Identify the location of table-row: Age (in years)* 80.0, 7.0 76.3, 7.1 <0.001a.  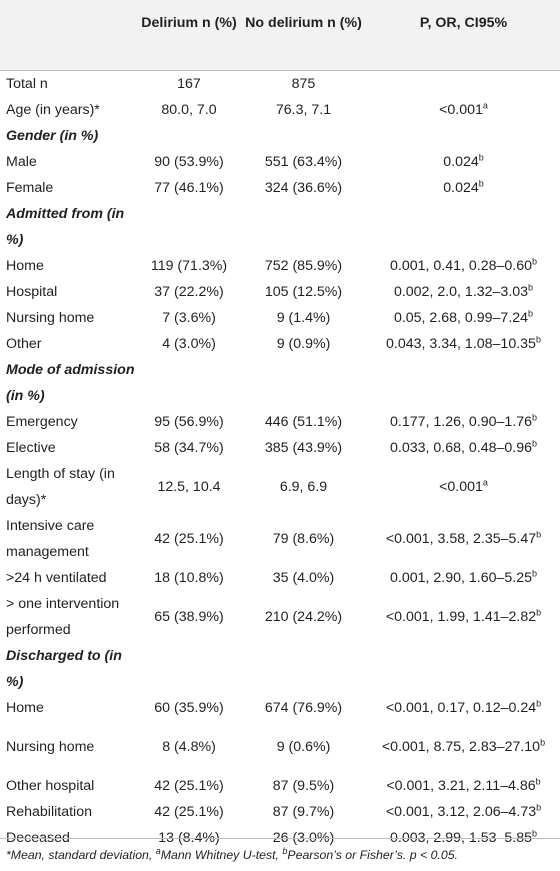
(280, 110).